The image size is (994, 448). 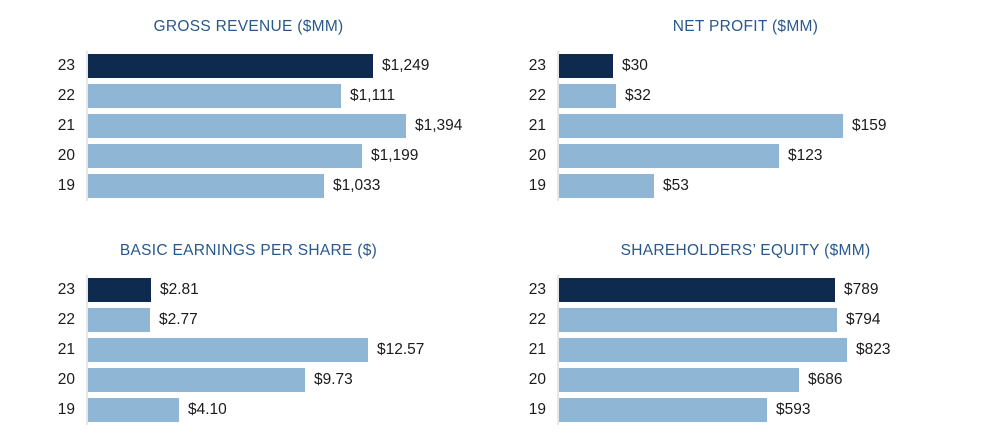 I want to click on value-label: $32, so click(x=638, y=95).